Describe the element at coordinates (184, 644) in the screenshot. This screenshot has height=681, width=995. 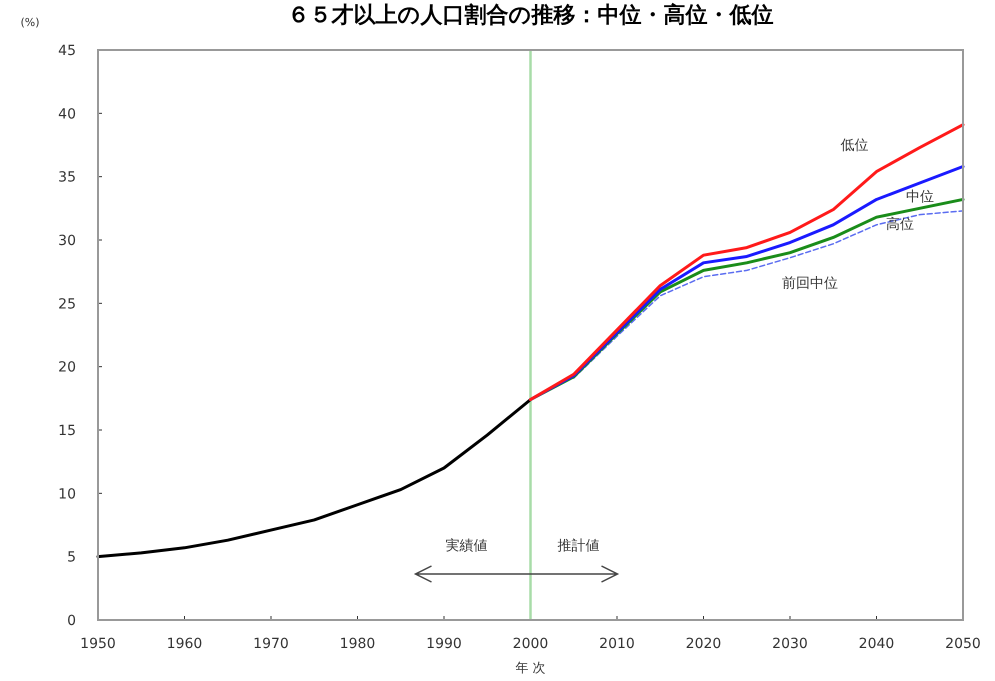
I see `x-tick-label: 1960` at that location.